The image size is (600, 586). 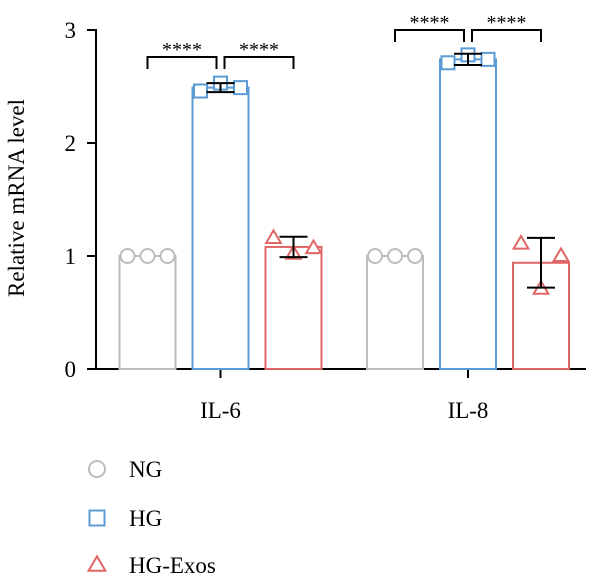 I want to click on y-tick-label: 2, so click(x=71, y=143).